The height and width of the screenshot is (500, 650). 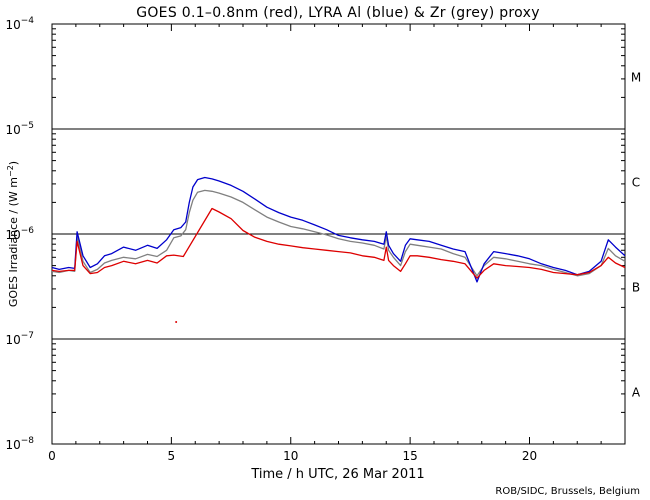 I want to click on flare-class-label-m: M, so click(x=636, y=78).